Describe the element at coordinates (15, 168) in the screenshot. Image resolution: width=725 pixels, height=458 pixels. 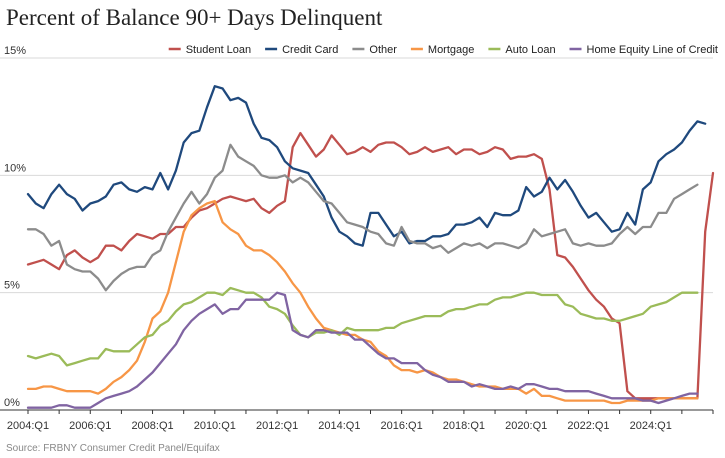
I see `y-tick-label: 10%` at that location.